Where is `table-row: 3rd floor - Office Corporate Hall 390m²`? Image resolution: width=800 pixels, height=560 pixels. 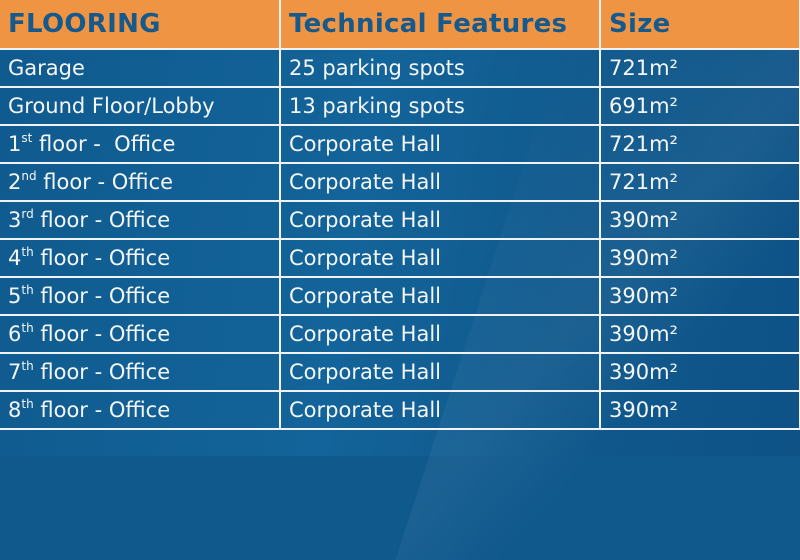
table-row: 3rd floor - Office Corporate Hall 390m² is located at coordinates (400, 220).